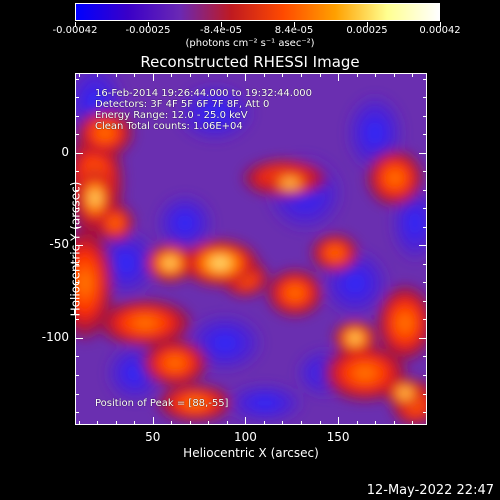  What do you see at coordinates (148, 30) in the screenshot?
I see `colorbar-tick-label: -0.00025` at bounding box center [148, 30].